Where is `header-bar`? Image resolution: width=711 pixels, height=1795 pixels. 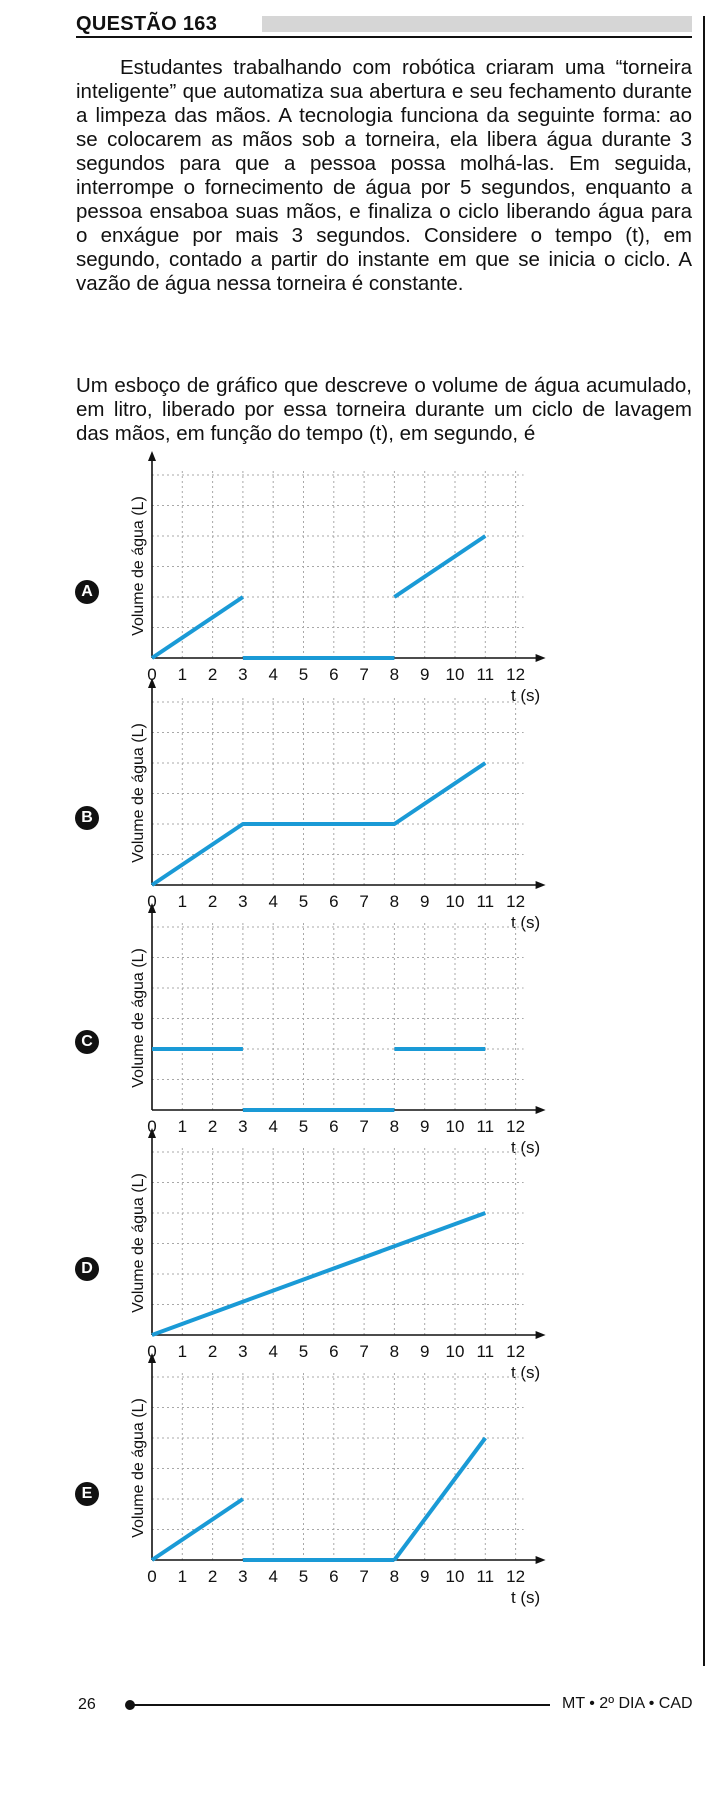 header-bar is located at coordinates (477, 24).